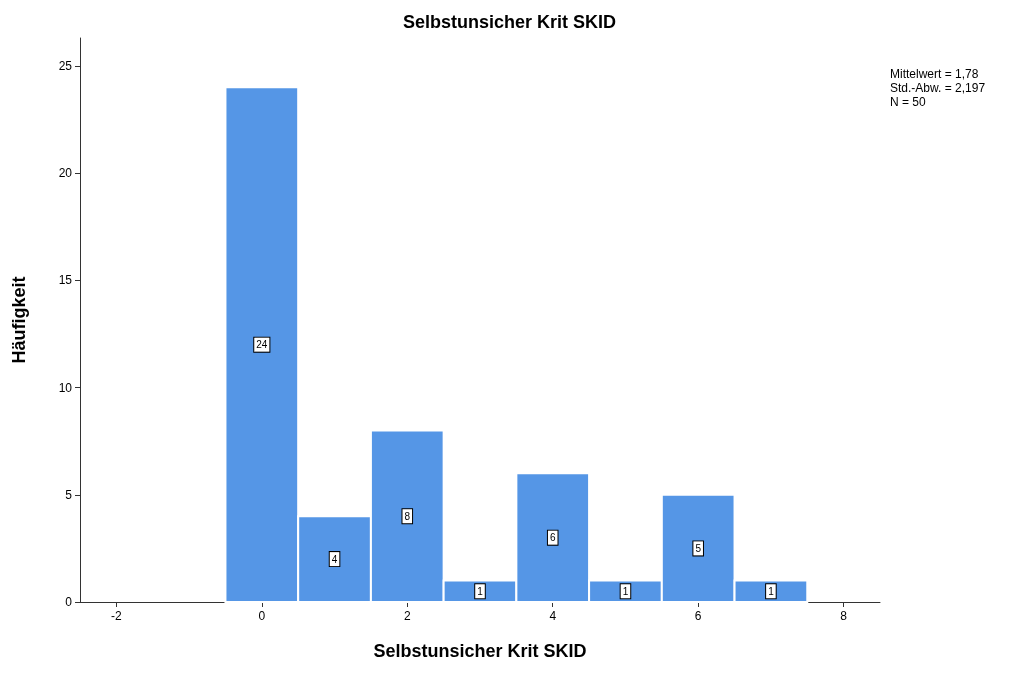 This screenshot has height=675, width=1019. What do you see at coordinates (908, 102) in the screenshot?
I see `text: N = 50` at bounding box center [908, 102].